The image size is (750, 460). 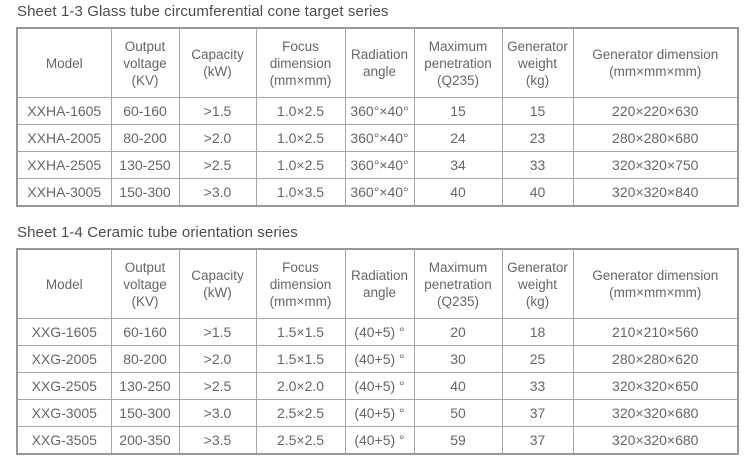 What do you see at coordinates (537, 359) in the screenshot?
I see `table-cell: 25` at bounding box center [537, 359].